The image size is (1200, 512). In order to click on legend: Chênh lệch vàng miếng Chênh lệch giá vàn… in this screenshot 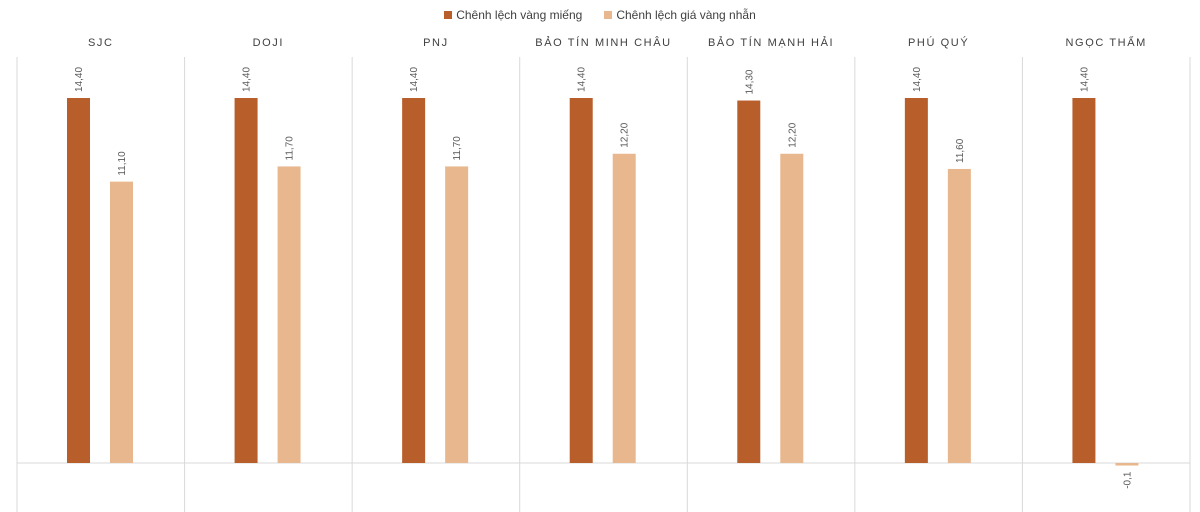, I will do `click(600, 15)`.